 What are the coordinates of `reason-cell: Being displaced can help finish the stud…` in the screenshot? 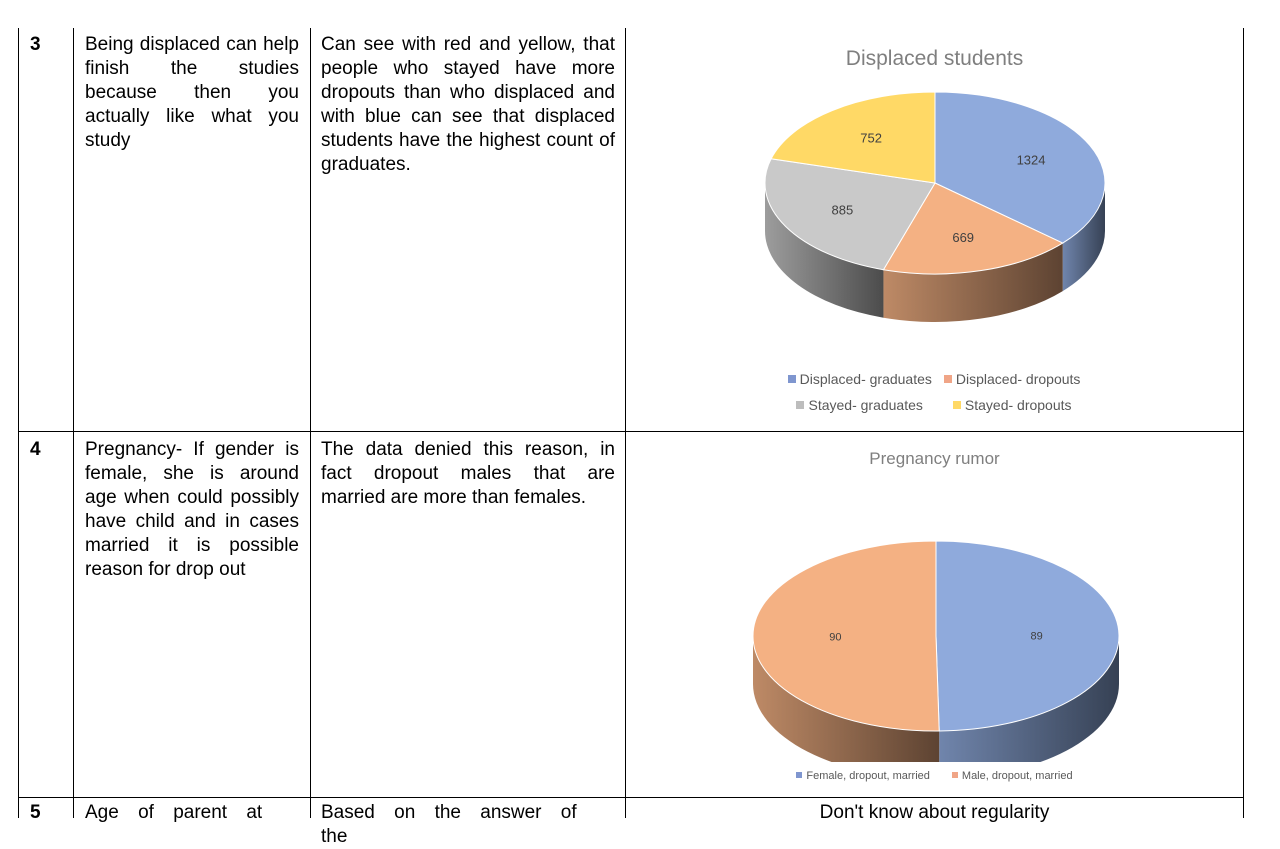 It's located at (192, 92).